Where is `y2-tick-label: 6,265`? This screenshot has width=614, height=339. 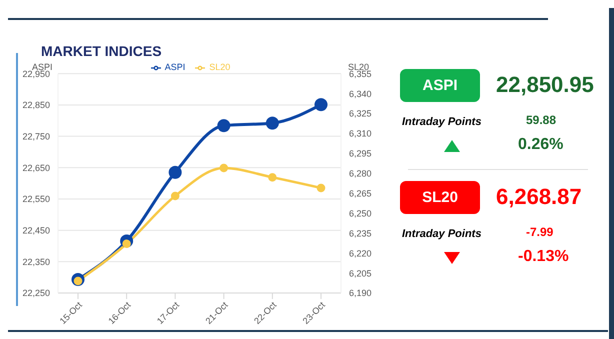
y2-tick-label: 6,265 is located at coordinates (360, 193).